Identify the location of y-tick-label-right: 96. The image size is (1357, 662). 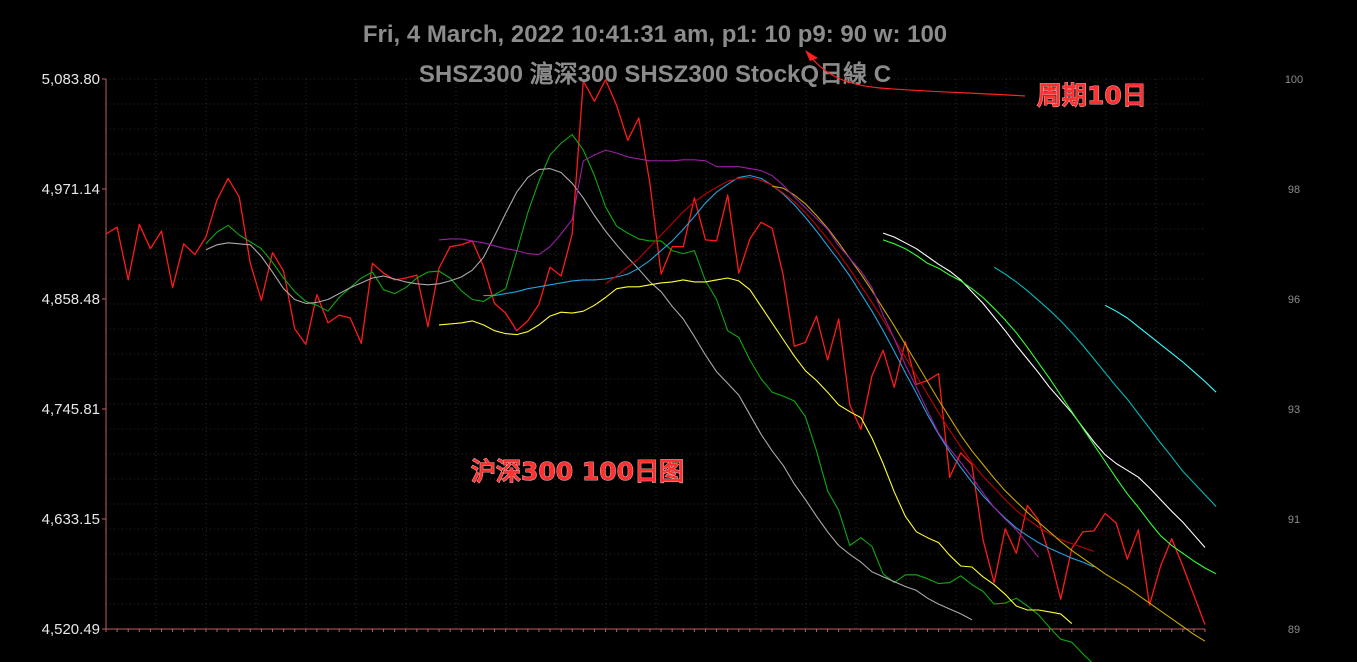
(1294, 300).